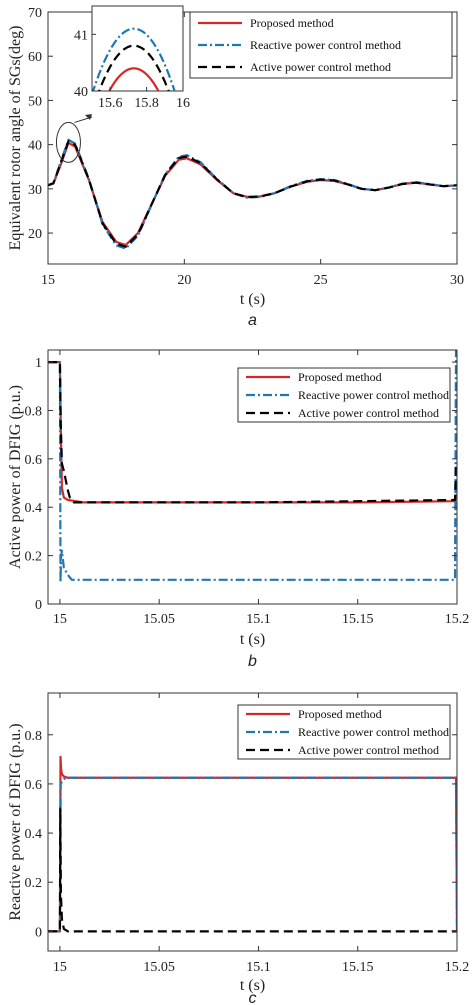 This screenshot has width=474, height=1005. Describe the element at coordinates (252, 320) in the screenshot. I see `figure-caption: a` at that location.